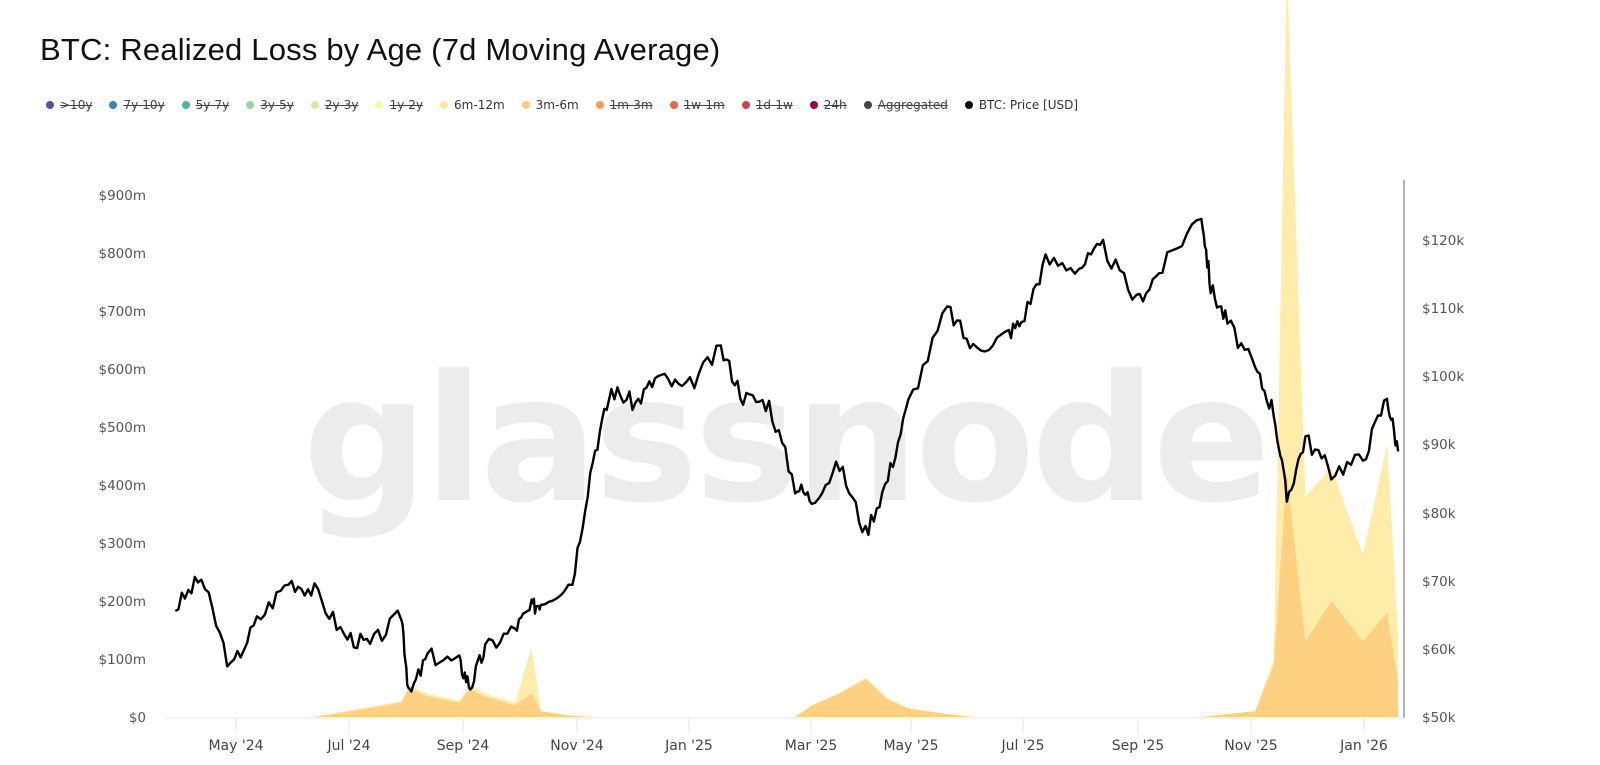 Image resolution: width=1600 pixels, height=765 pixels. I want to click on x-axis-tick: Jul '24, so click(348, 746).